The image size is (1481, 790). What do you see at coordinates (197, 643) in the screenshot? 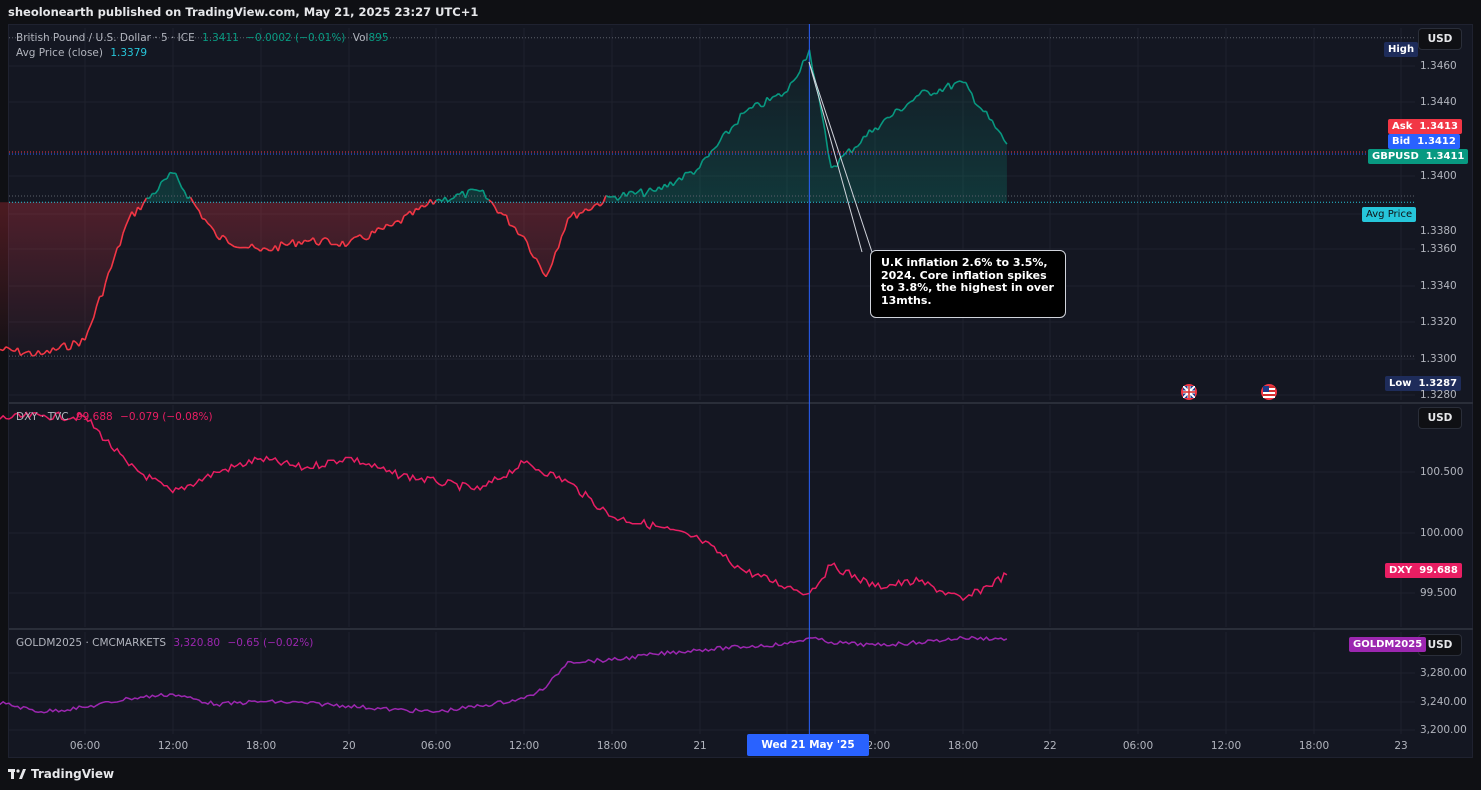
I see `gold-last: 3,320.80` at bounding box center [197, 643].